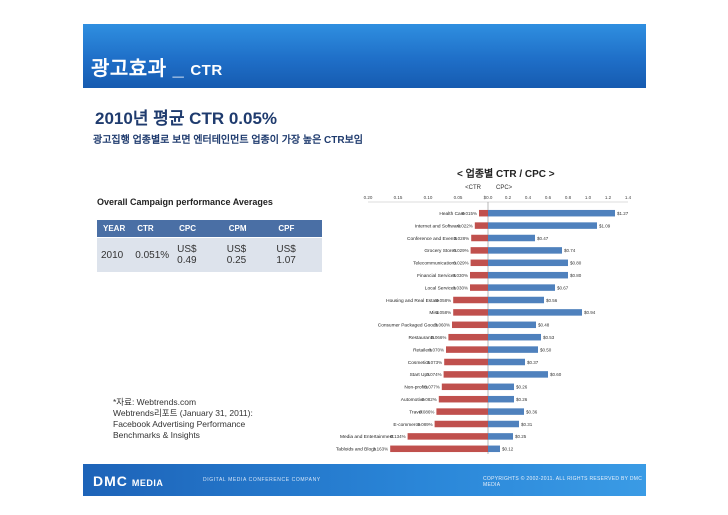 This screenshot has width=728, height=515. I want to click on slide-title: 광고효과 _ CTR, so click(157, 66).